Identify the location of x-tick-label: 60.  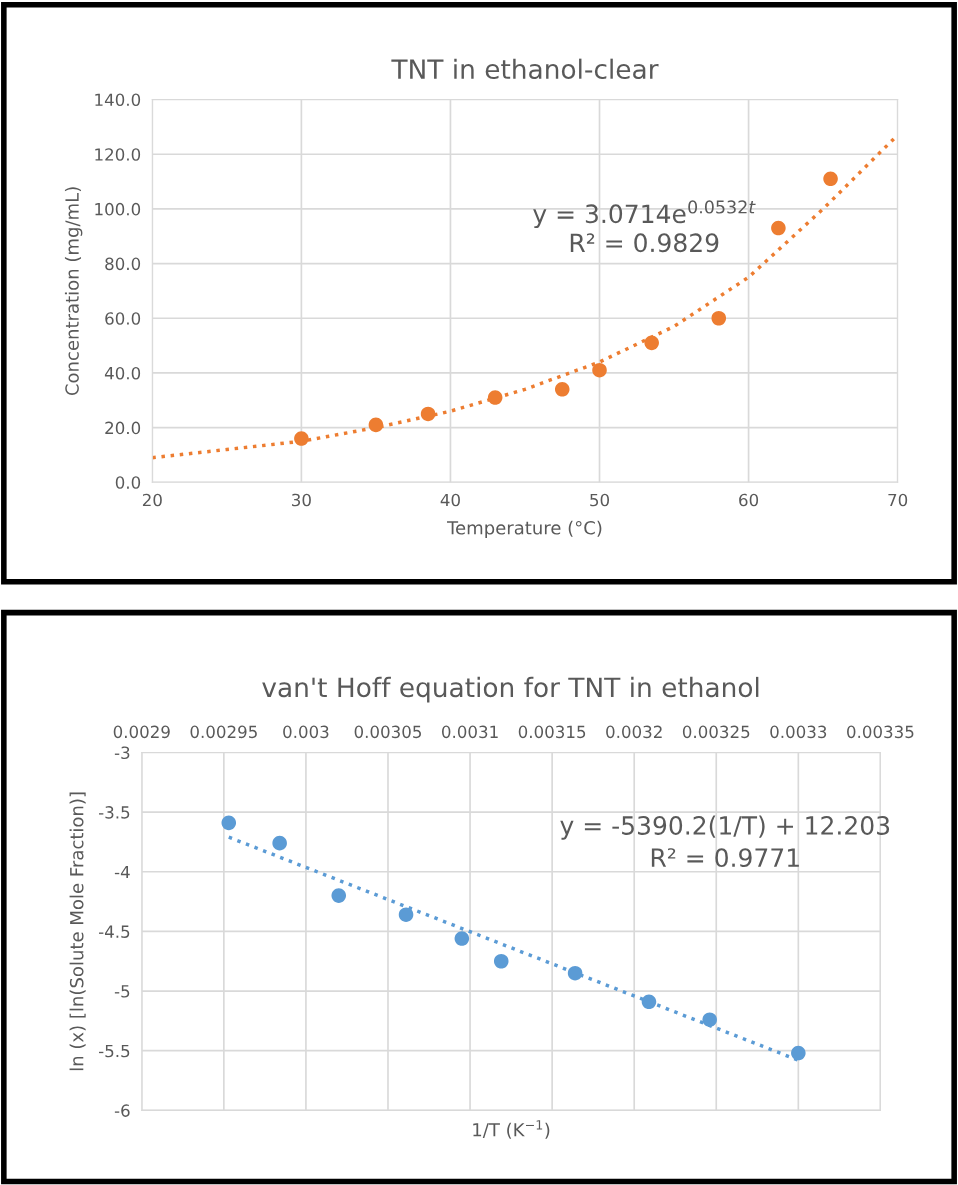
(749, 500).